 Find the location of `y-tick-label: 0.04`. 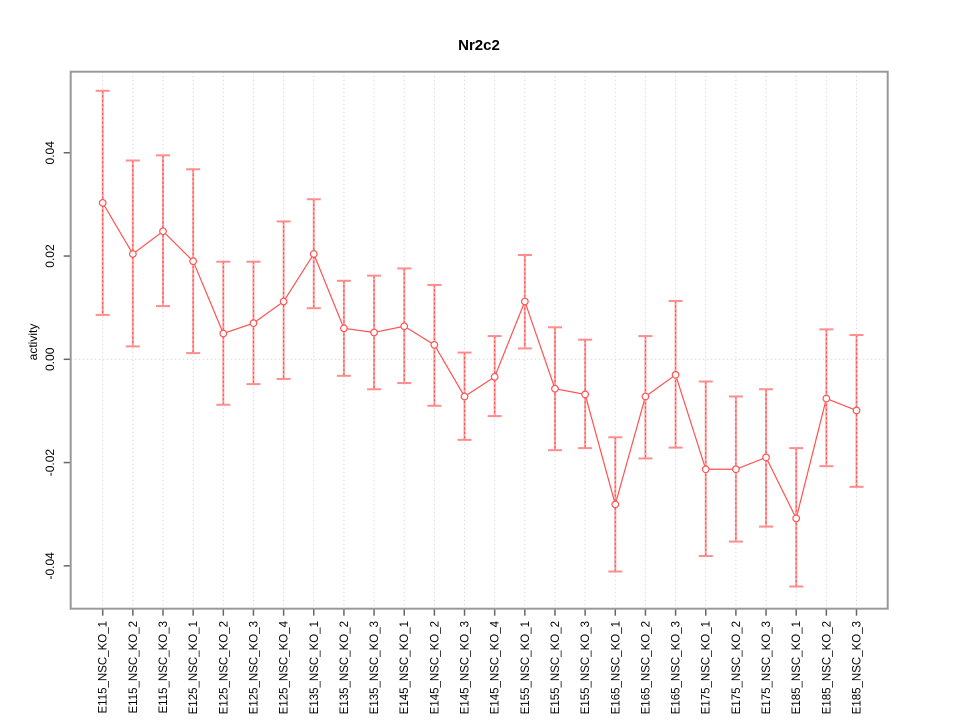

y-tick-label: 0.04 is located at coordinates (50, 153).